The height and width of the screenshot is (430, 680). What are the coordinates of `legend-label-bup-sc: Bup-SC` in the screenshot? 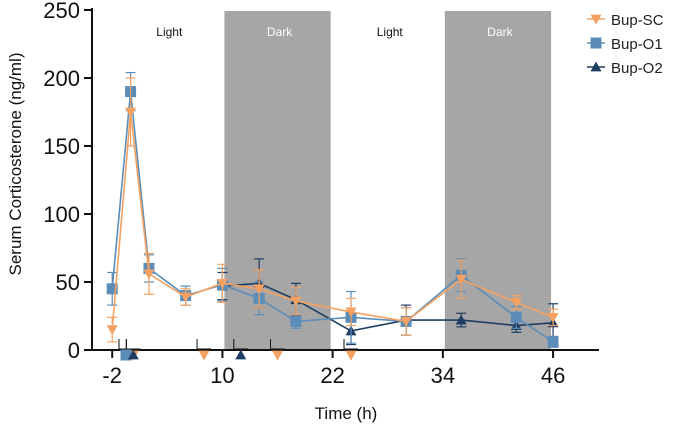 It's located at (637, 20).